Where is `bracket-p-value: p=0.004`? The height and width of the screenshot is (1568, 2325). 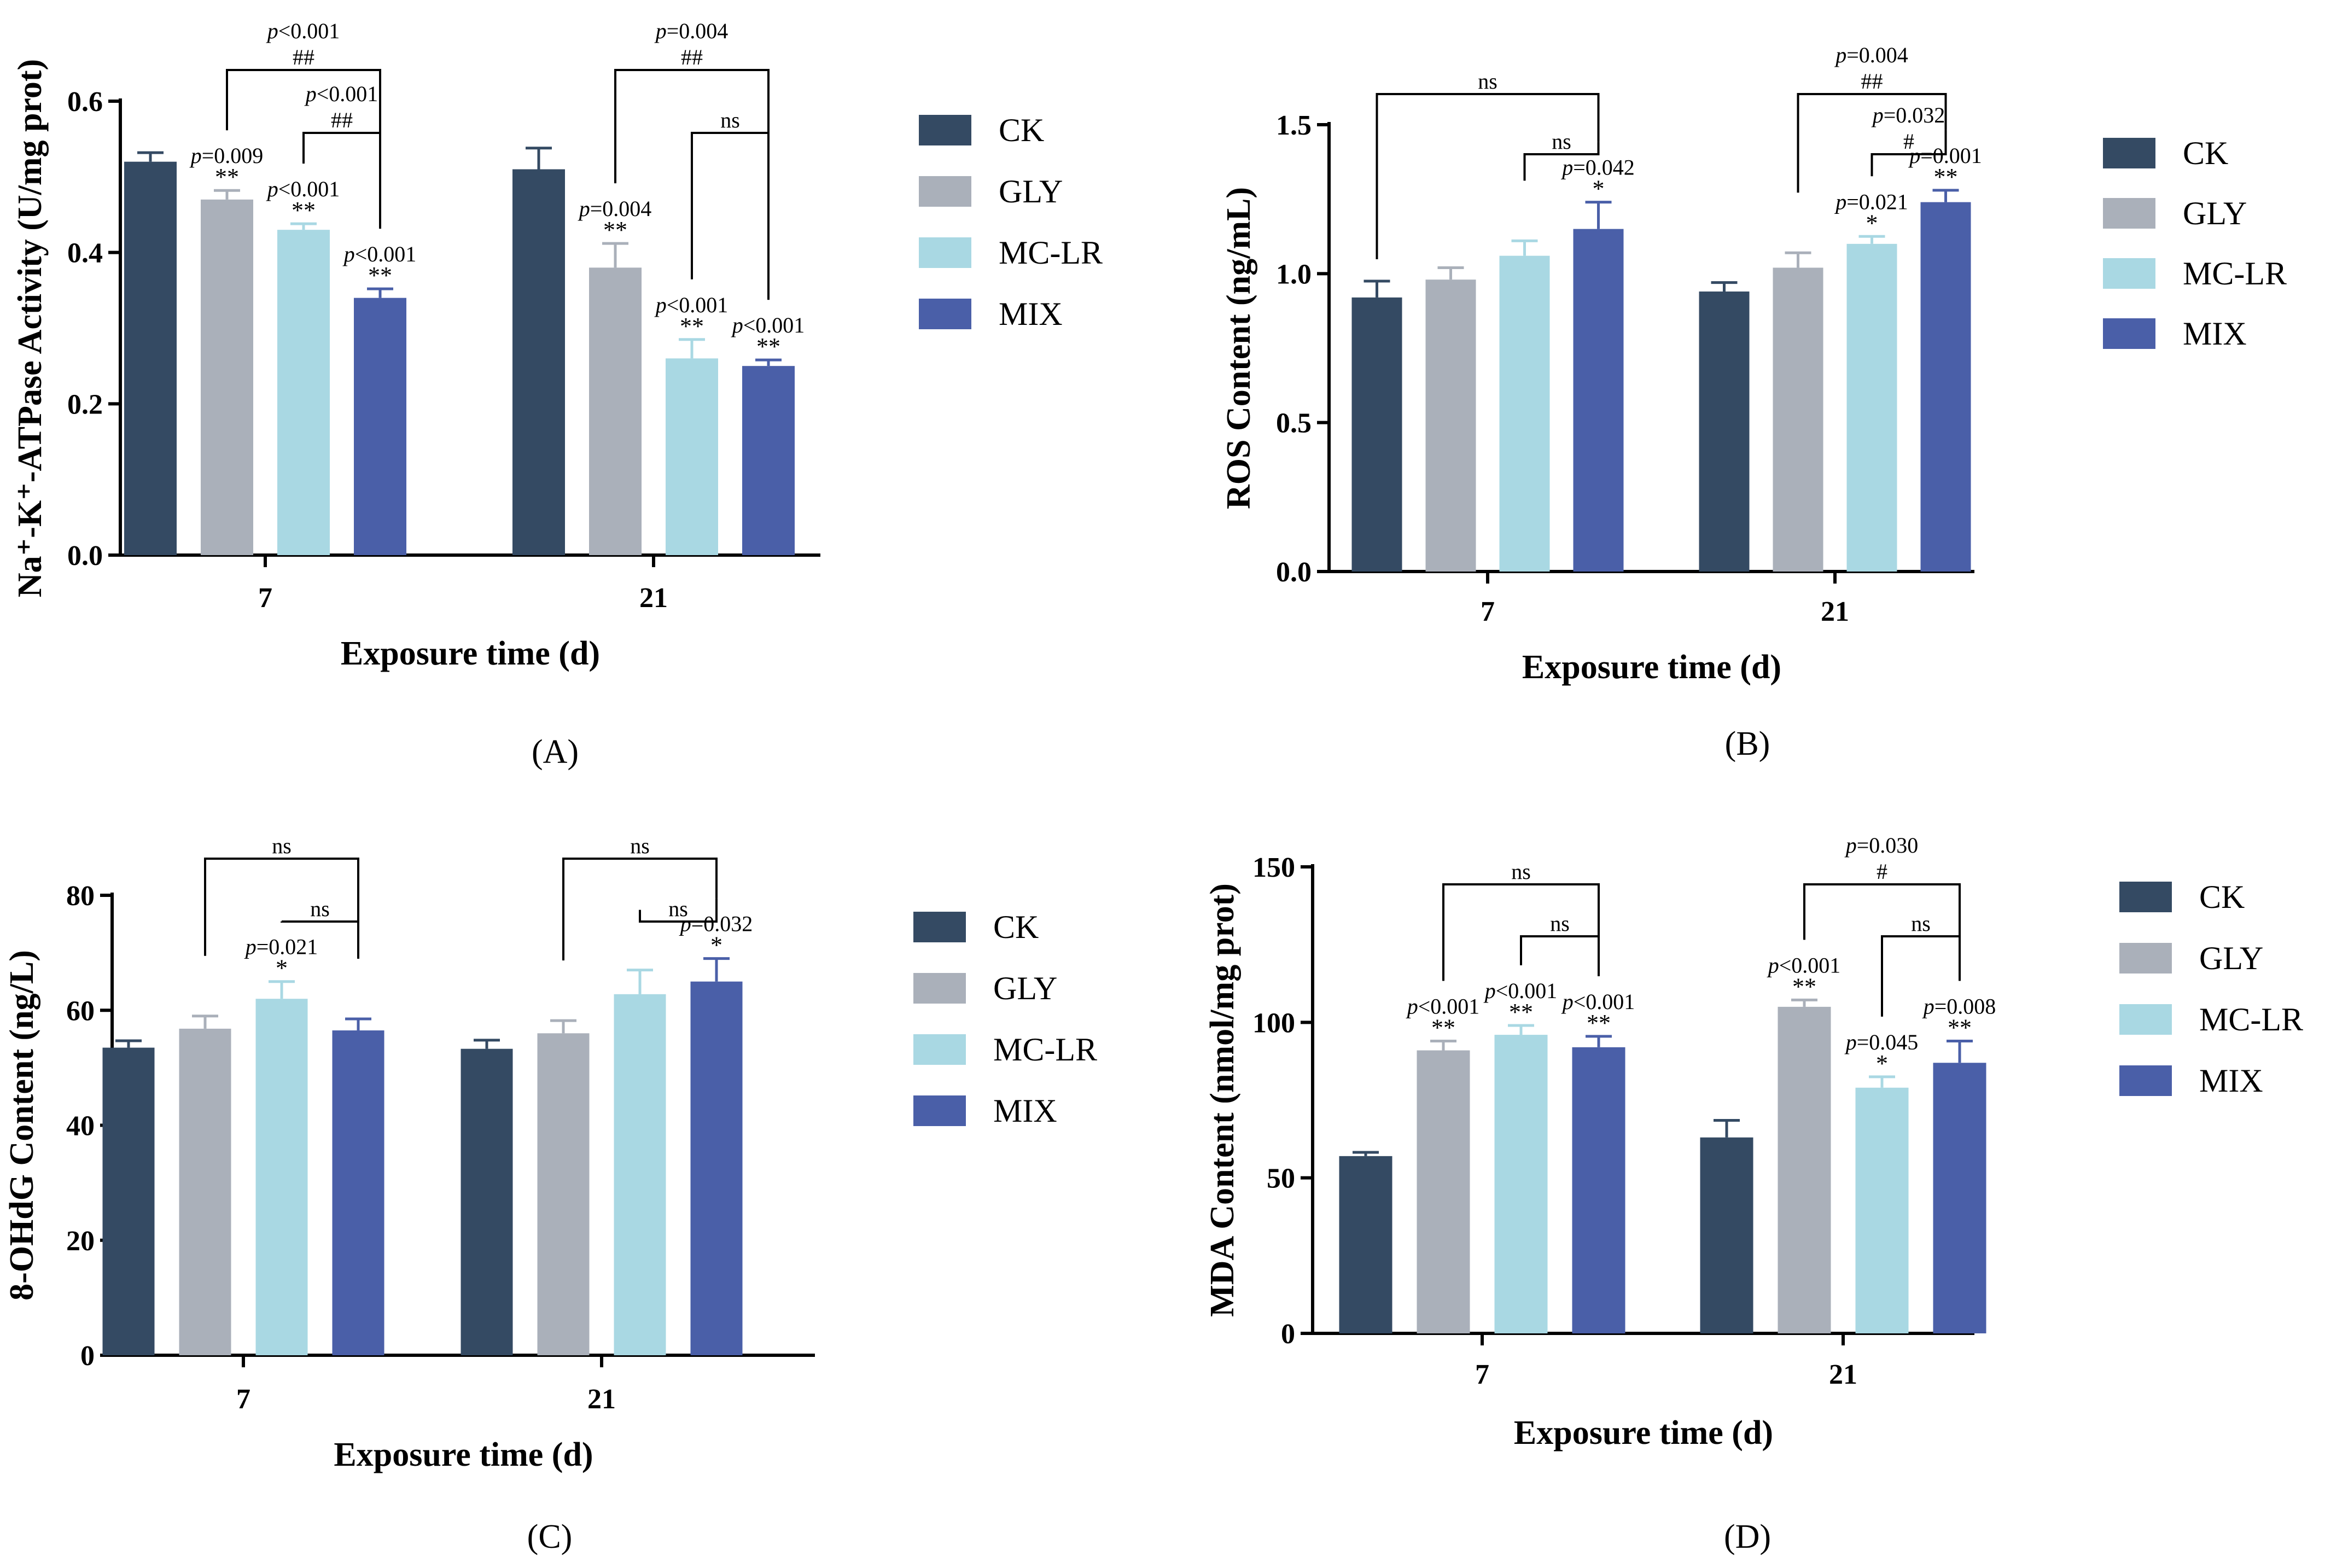
bracket-p-value: p=0.004 is located at coordinates (691, 31).